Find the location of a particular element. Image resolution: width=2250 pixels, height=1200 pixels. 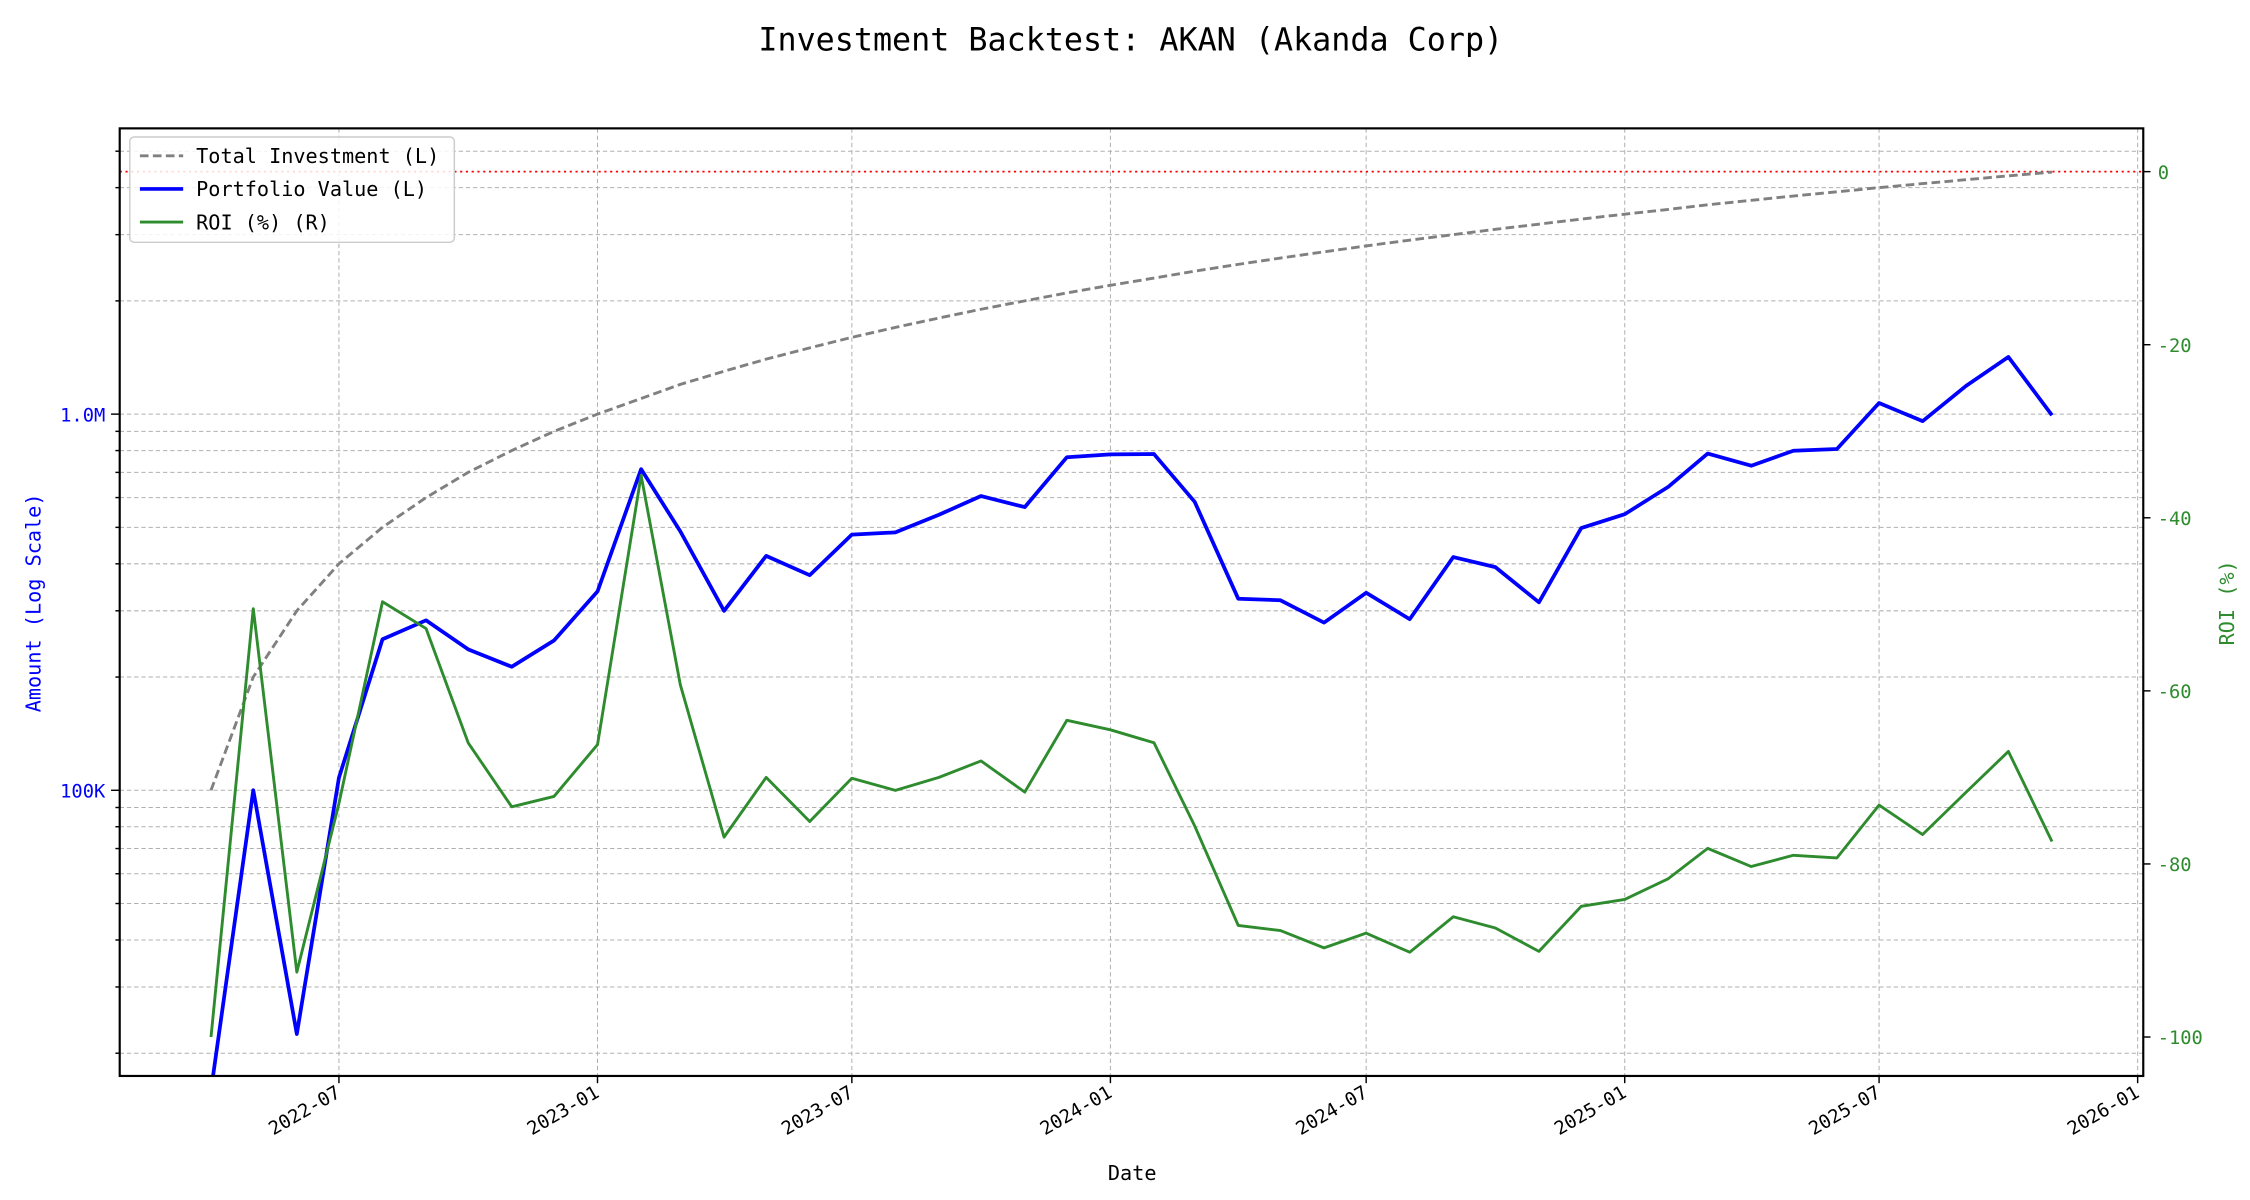

x-tick-label: 2023-07 is located at coordinates (817, 1111).